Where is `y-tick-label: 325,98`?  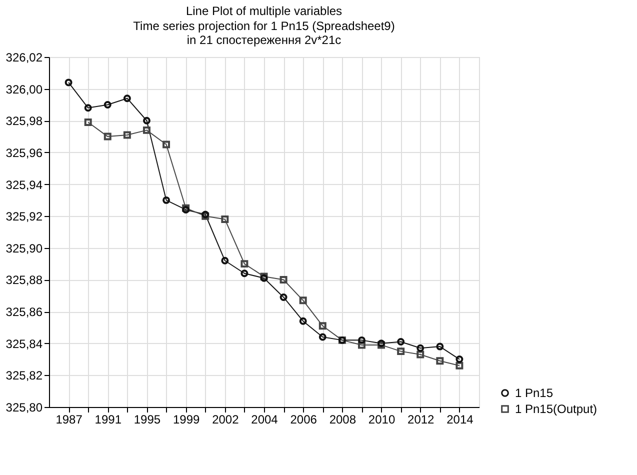 y-tick-label: 325,98 is located at coordinates (24, 121).